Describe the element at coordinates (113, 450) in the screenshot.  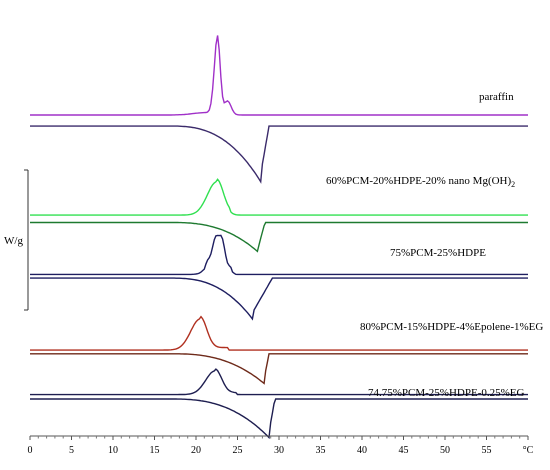
I see `x-tick-label: 10` at that location.